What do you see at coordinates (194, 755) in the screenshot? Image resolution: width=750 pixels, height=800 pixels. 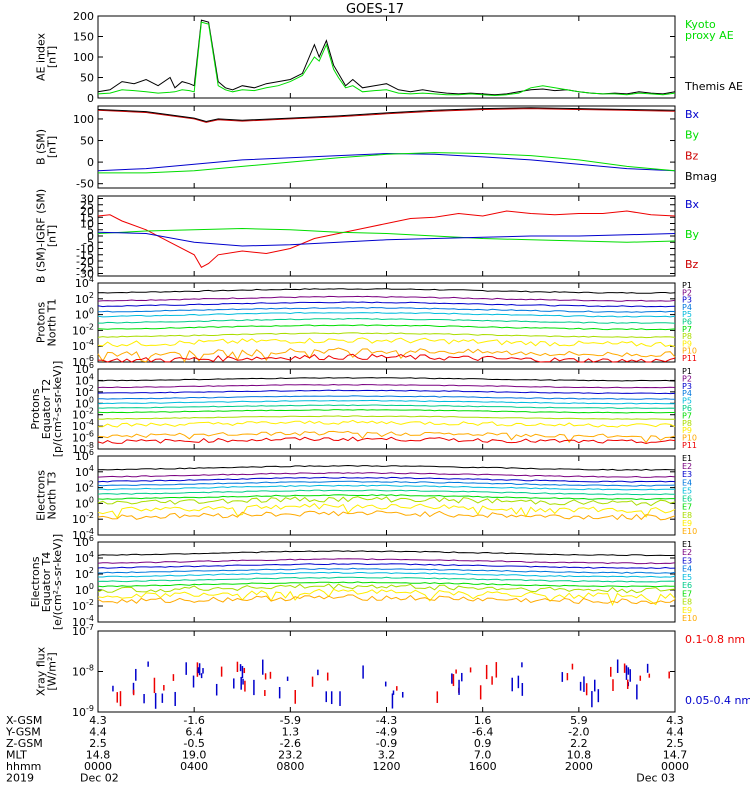 I see `x-row-value: 19.0` at bounding box center [194, 755].